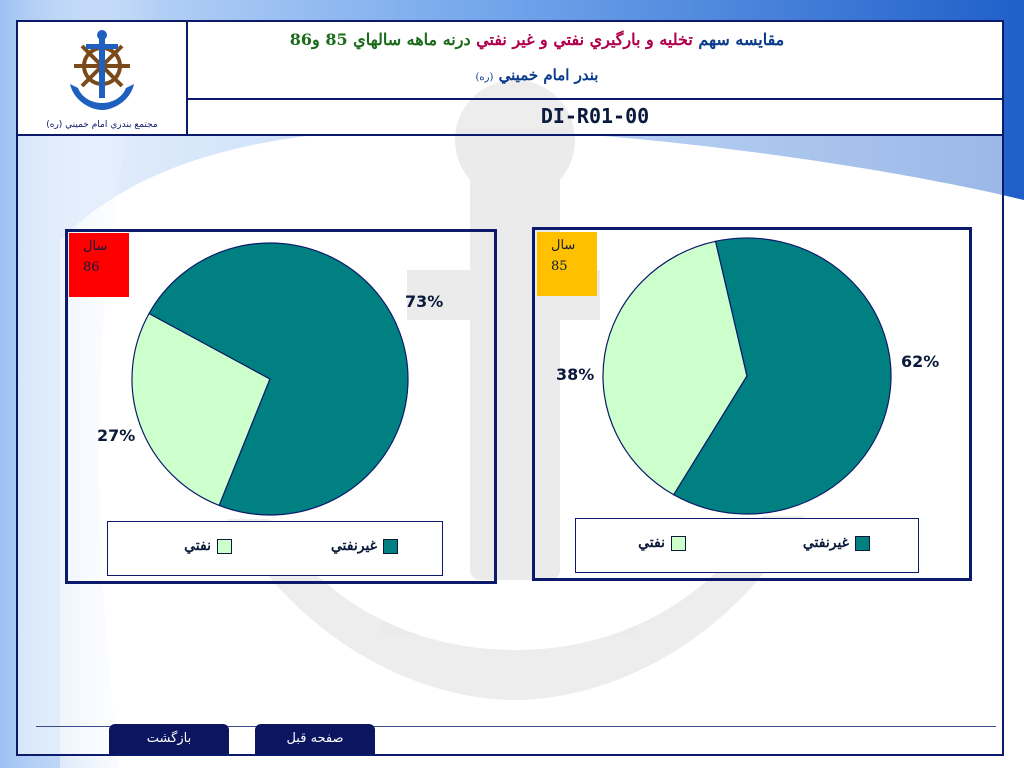  I want to click on back-button: بازگشت, so click(169, 739).